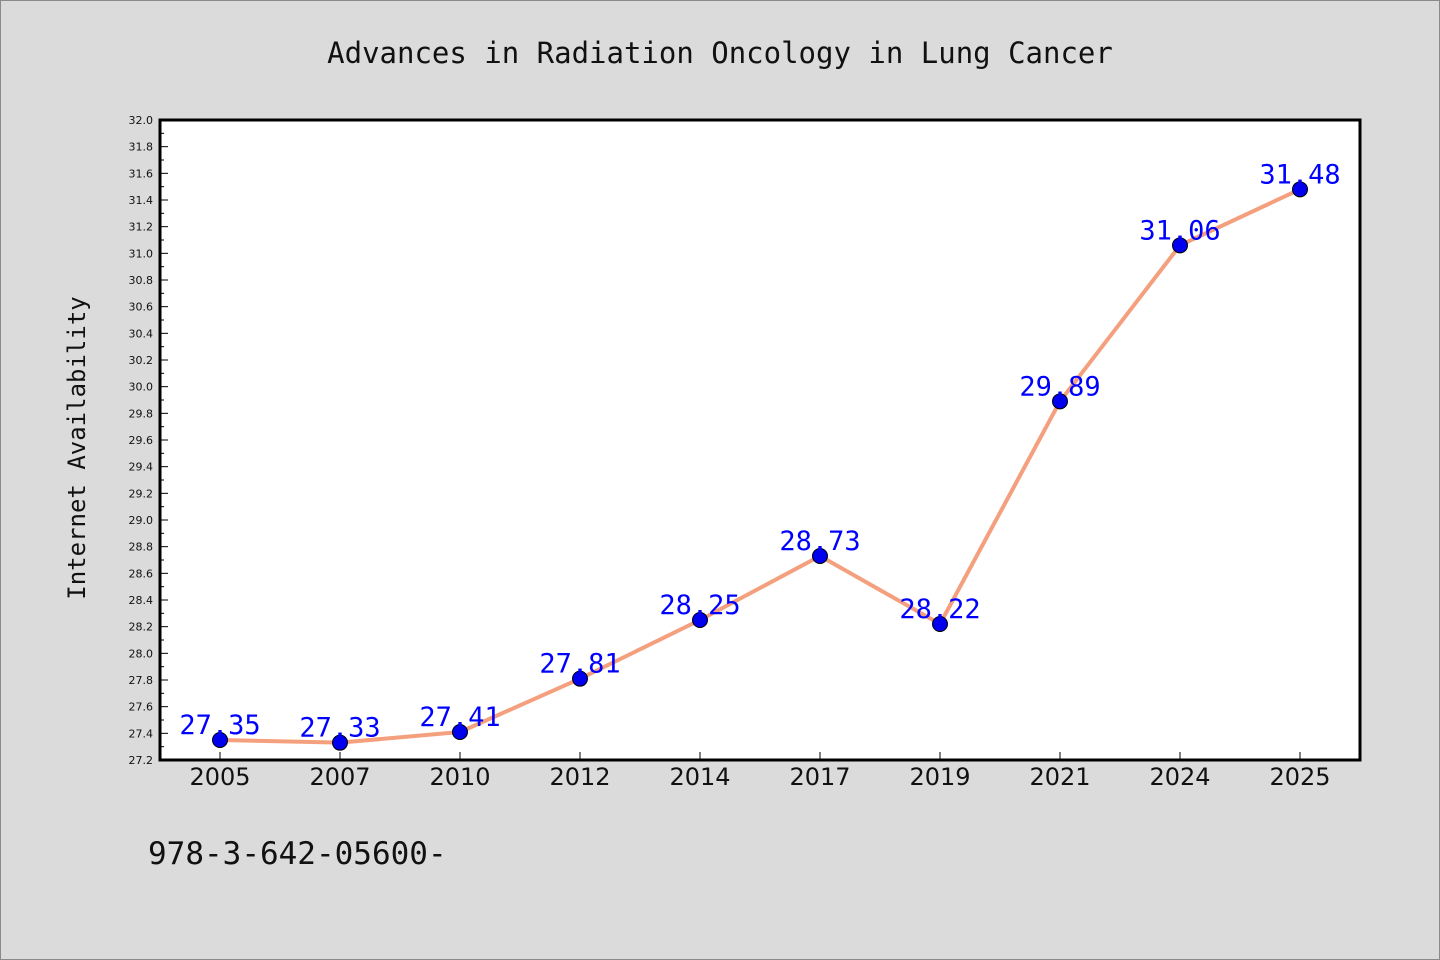 This screenshot has height=960, width=1440. What do you see at coordinates (819, 541) in the screenshot?
I see `data-label: 28.73` at bounding box center [819, 541].